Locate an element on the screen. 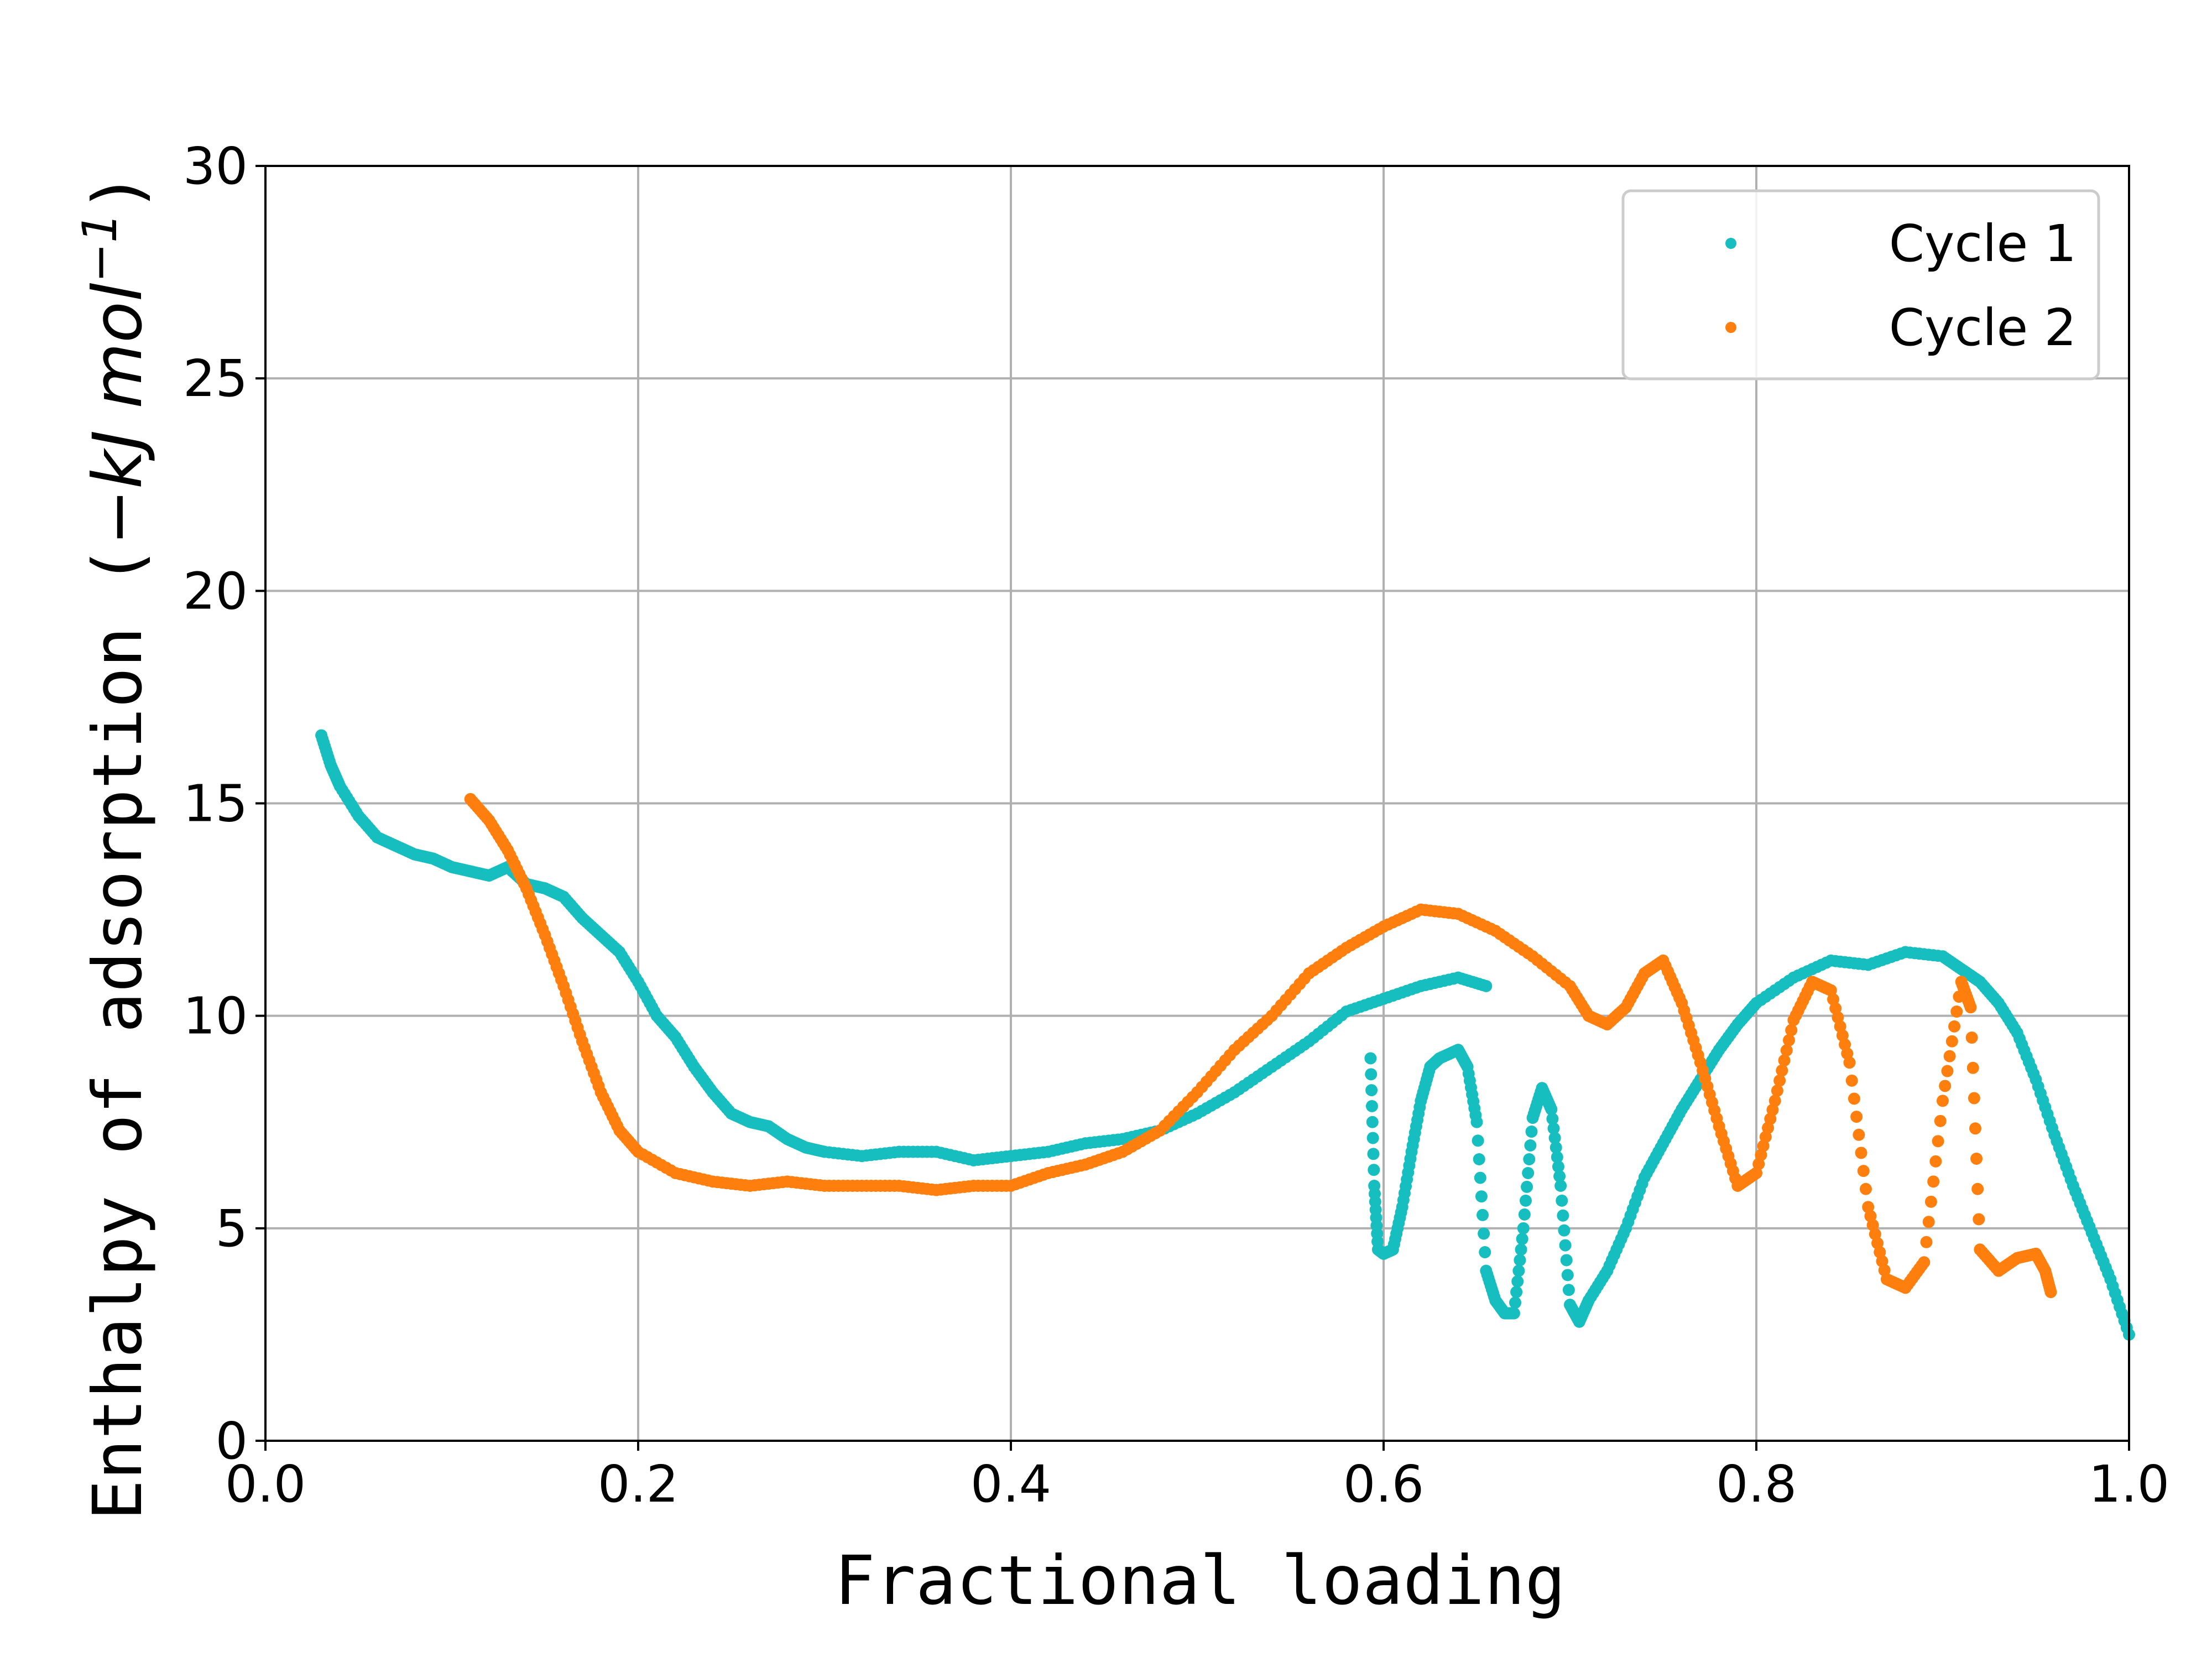 This screenshot has width=2212, height=1662. y-tick-label: 10 is located at coordinates (215, 1016).